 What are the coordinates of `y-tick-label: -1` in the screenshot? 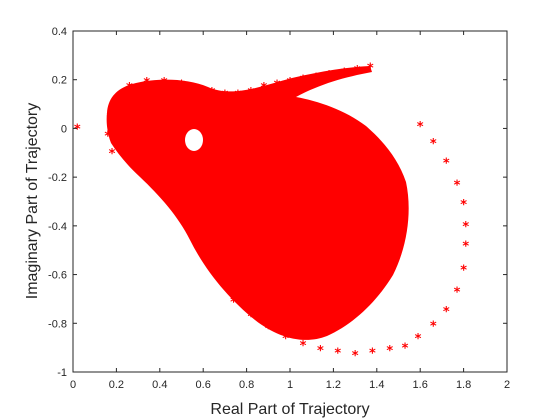 It's located at (62, 373).